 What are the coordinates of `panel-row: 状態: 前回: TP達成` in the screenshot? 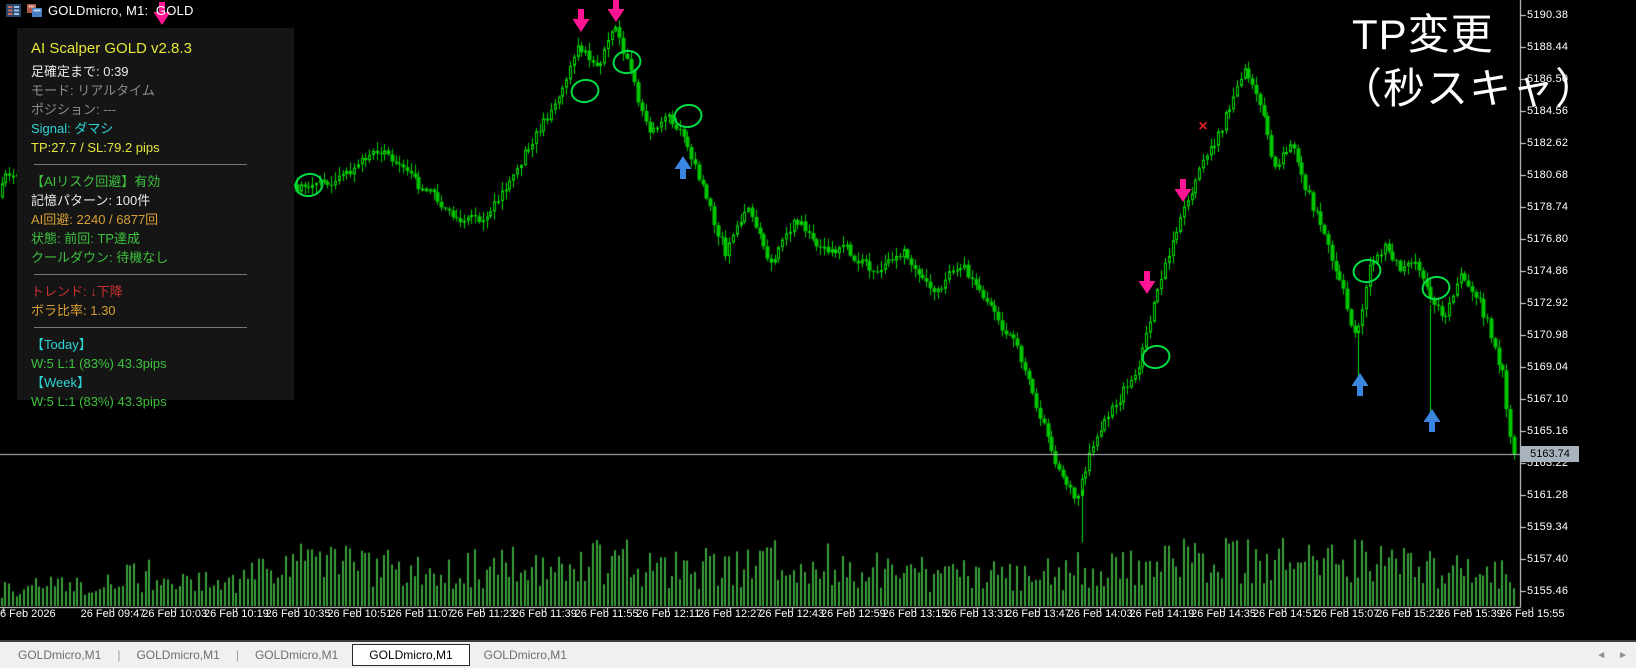 It's located at (86, 238).